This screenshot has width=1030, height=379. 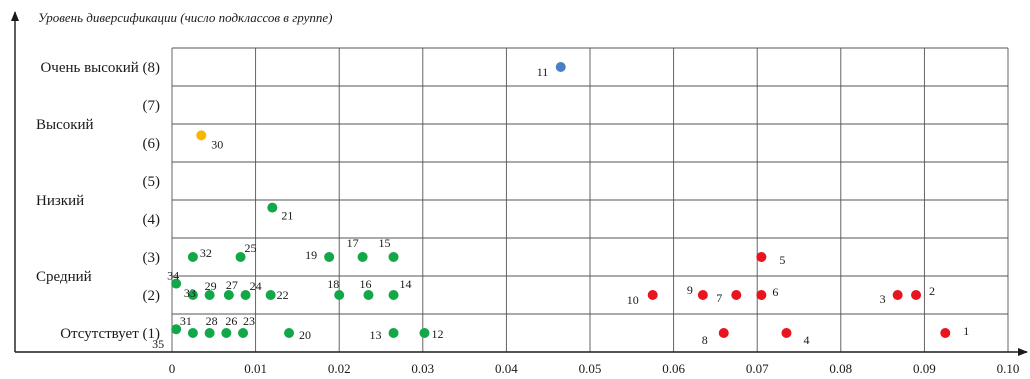 What do you see at coordinates (719, 298) in the screenshot?
I see `data-point-label: 7` at bounding box center [719, 298].